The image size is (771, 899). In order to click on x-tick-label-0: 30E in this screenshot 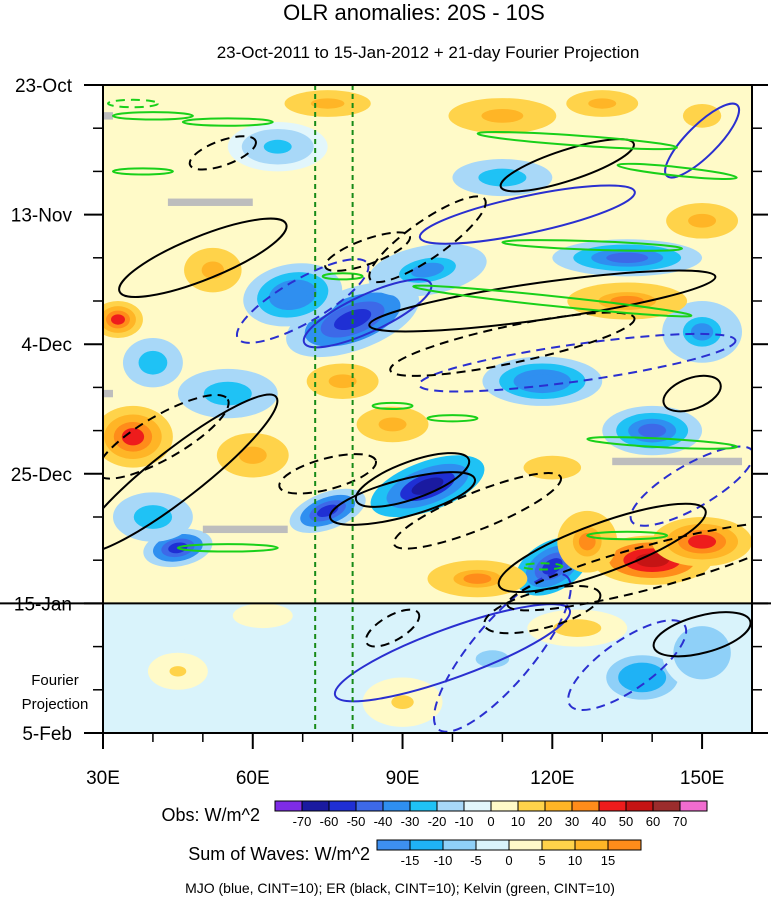, I will do `click(103, 778)`.